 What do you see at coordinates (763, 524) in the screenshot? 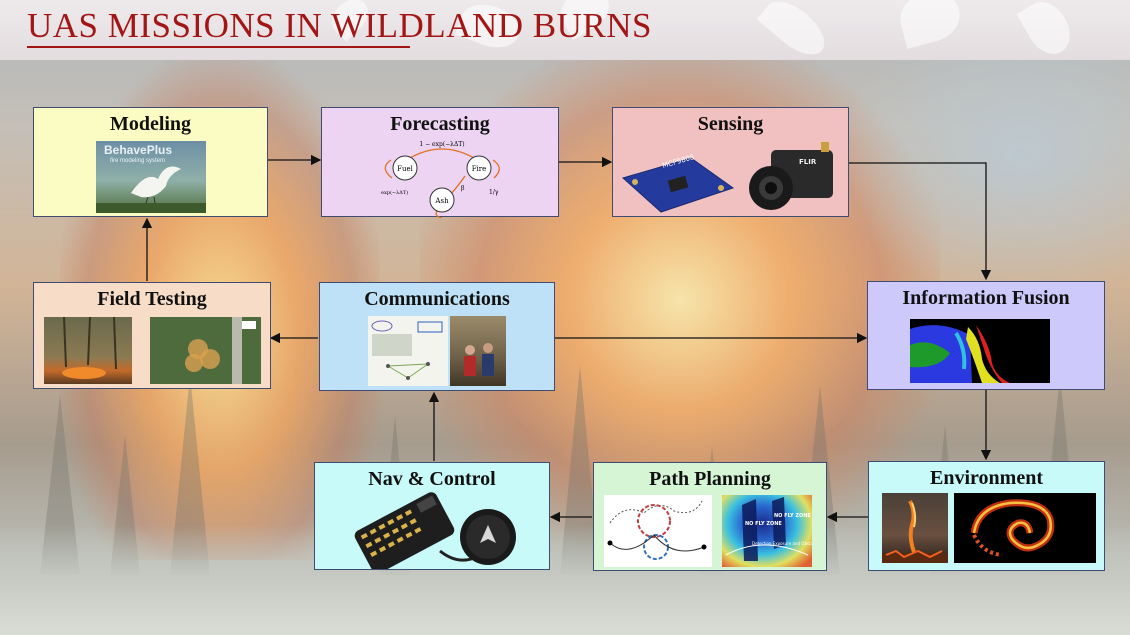
I see `no-fly-zone-1-label: NO FLY ZONE` at bounding box center [763, 524].